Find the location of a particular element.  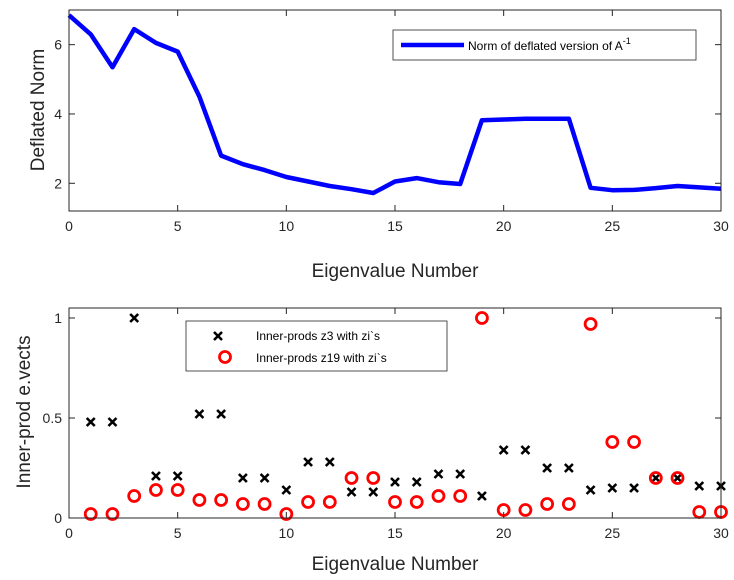

top-x-tick-label: 25 is located at coordinates (613, 226).